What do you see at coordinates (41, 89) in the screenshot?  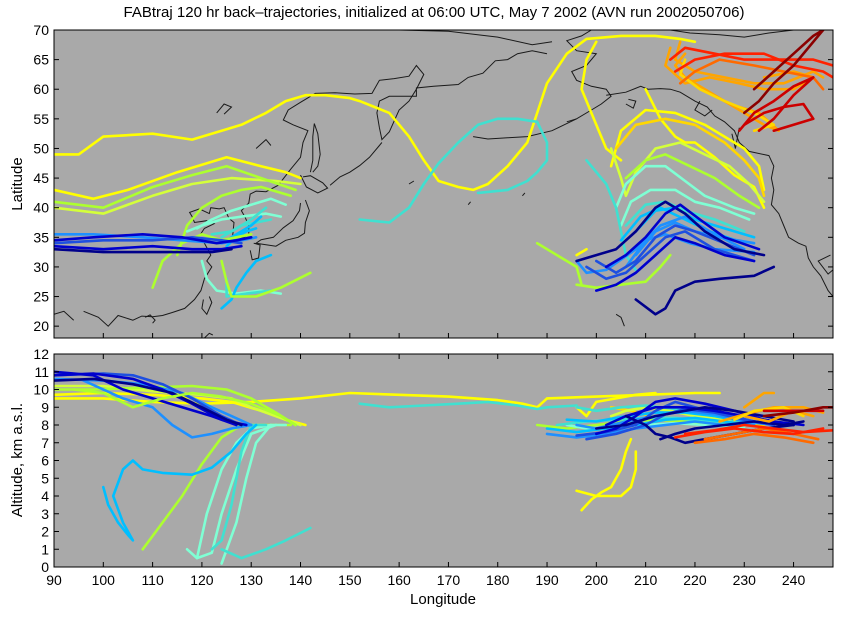 I see `map-ytick-label: 60` at bounding box center [41, 89].